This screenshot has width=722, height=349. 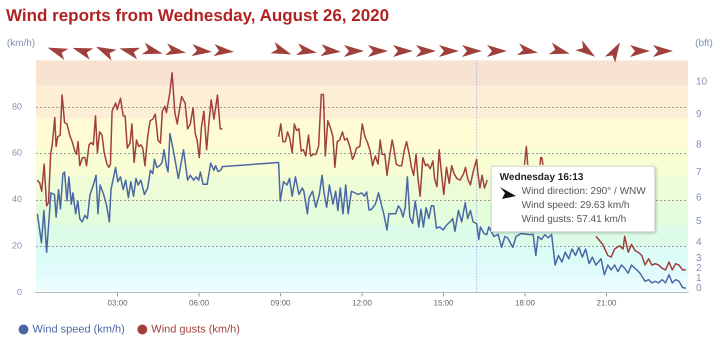 What do you see at coordinates (699, 114) in the screenshot?
I see `band-label: 9` at bounding box center [699, 114].